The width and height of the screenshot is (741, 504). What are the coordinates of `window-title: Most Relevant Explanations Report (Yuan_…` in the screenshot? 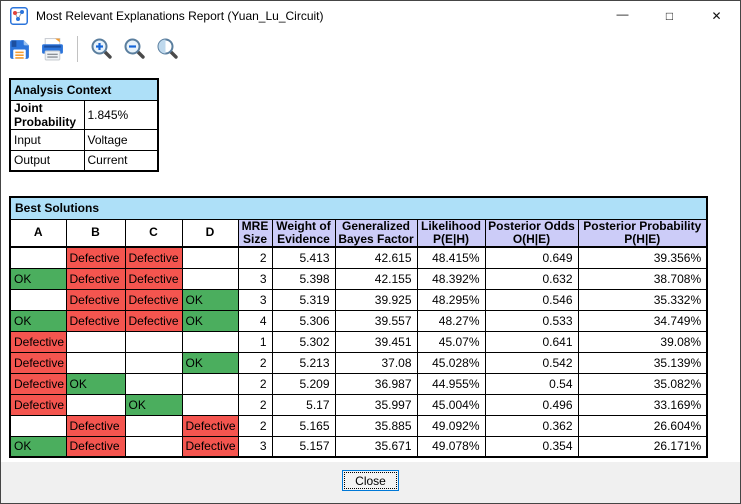 It's located at (180, 16).